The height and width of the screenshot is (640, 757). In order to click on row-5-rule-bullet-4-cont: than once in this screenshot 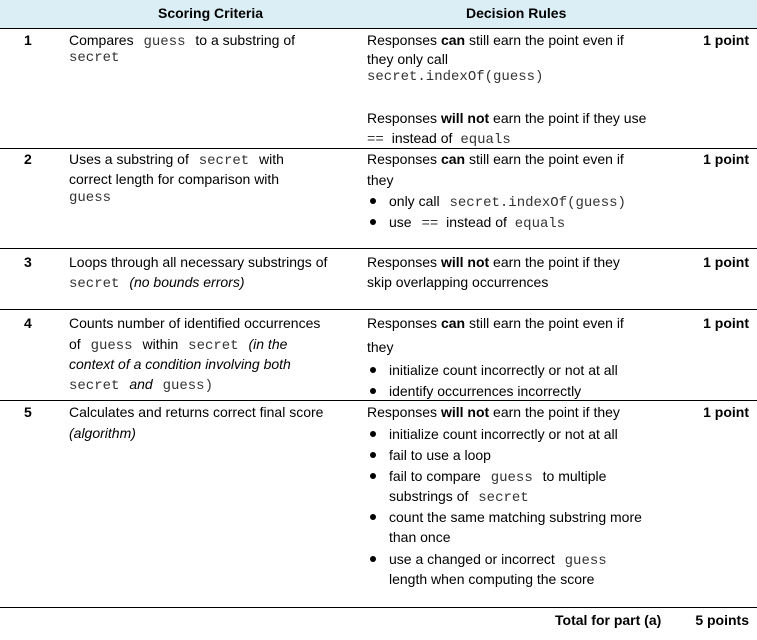, I will do `click(420, 537)`.